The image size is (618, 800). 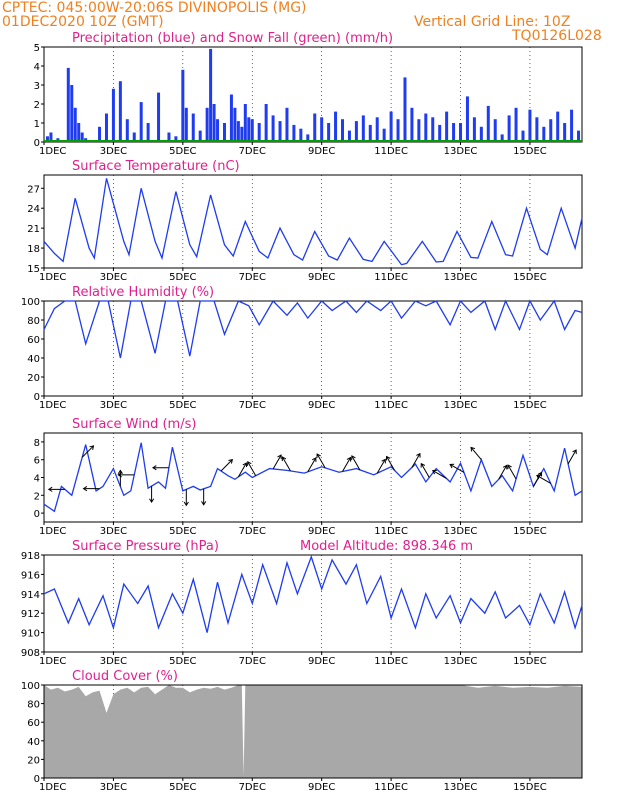 I want to click on y-tick-label: 918, so click(x=30, y=556).